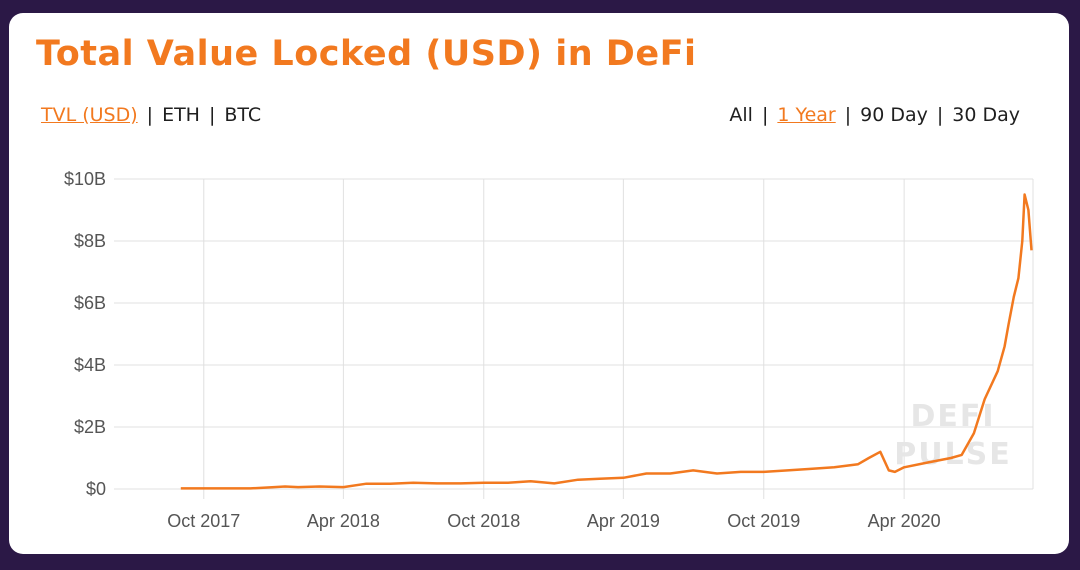 Image resolution: width=1080 pixels, height=570 pixels. Describe the element at coordinates (90, 241) in the screenshot. I see `y-tick-label: $8B` at that location.